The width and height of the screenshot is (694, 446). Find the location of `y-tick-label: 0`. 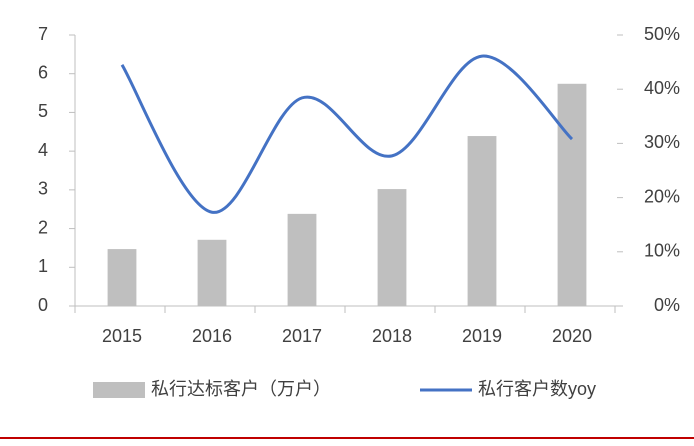

y-tick-label: 0 is located at coordinates (43, 305).